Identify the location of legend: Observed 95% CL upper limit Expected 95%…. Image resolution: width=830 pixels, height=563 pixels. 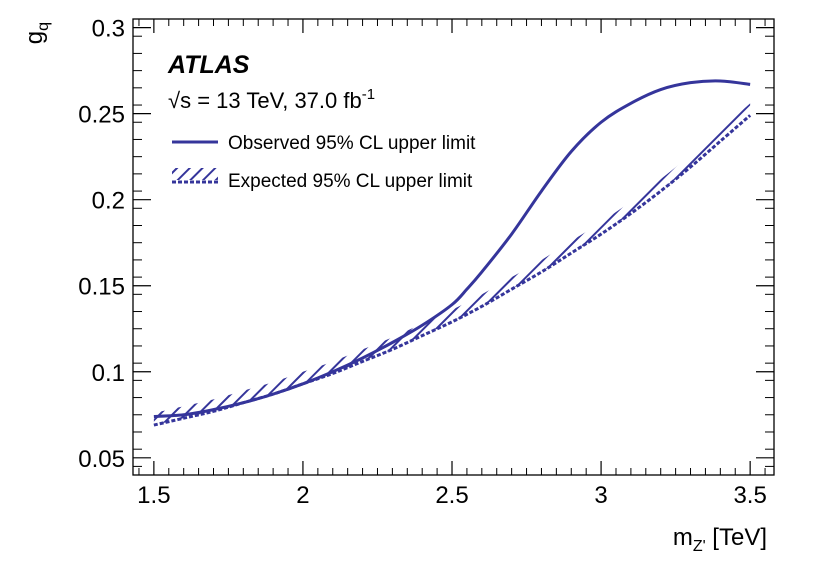
(324, 162).